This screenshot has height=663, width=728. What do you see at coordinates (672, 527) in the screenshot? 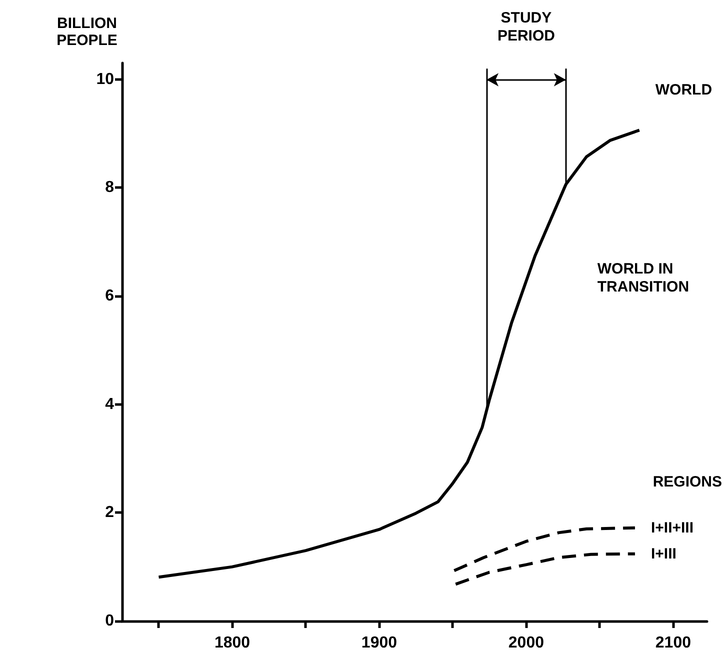
I see `series-label: I+II+III` at bounding box center [672, 527].